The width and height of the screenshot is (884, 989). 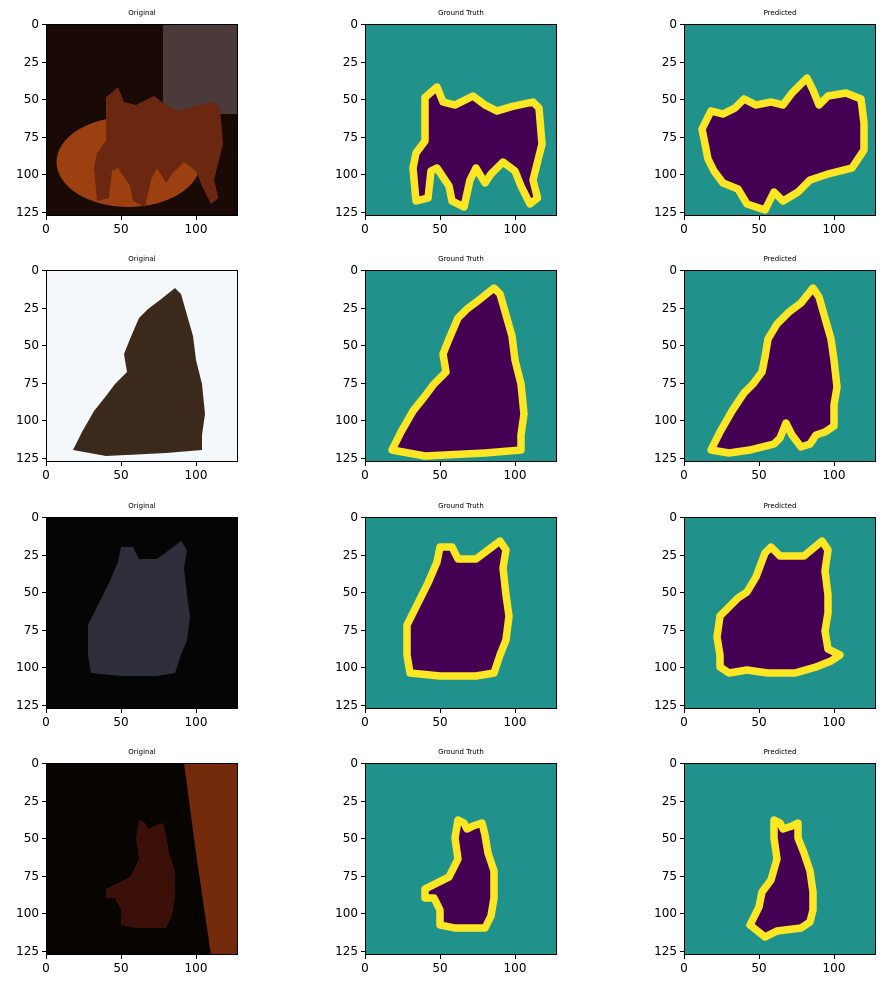 What do you see at coordinates (461, 13) in the screenshot?
I see `panel-title: Ground Truth` at bounding box center [461, 13].